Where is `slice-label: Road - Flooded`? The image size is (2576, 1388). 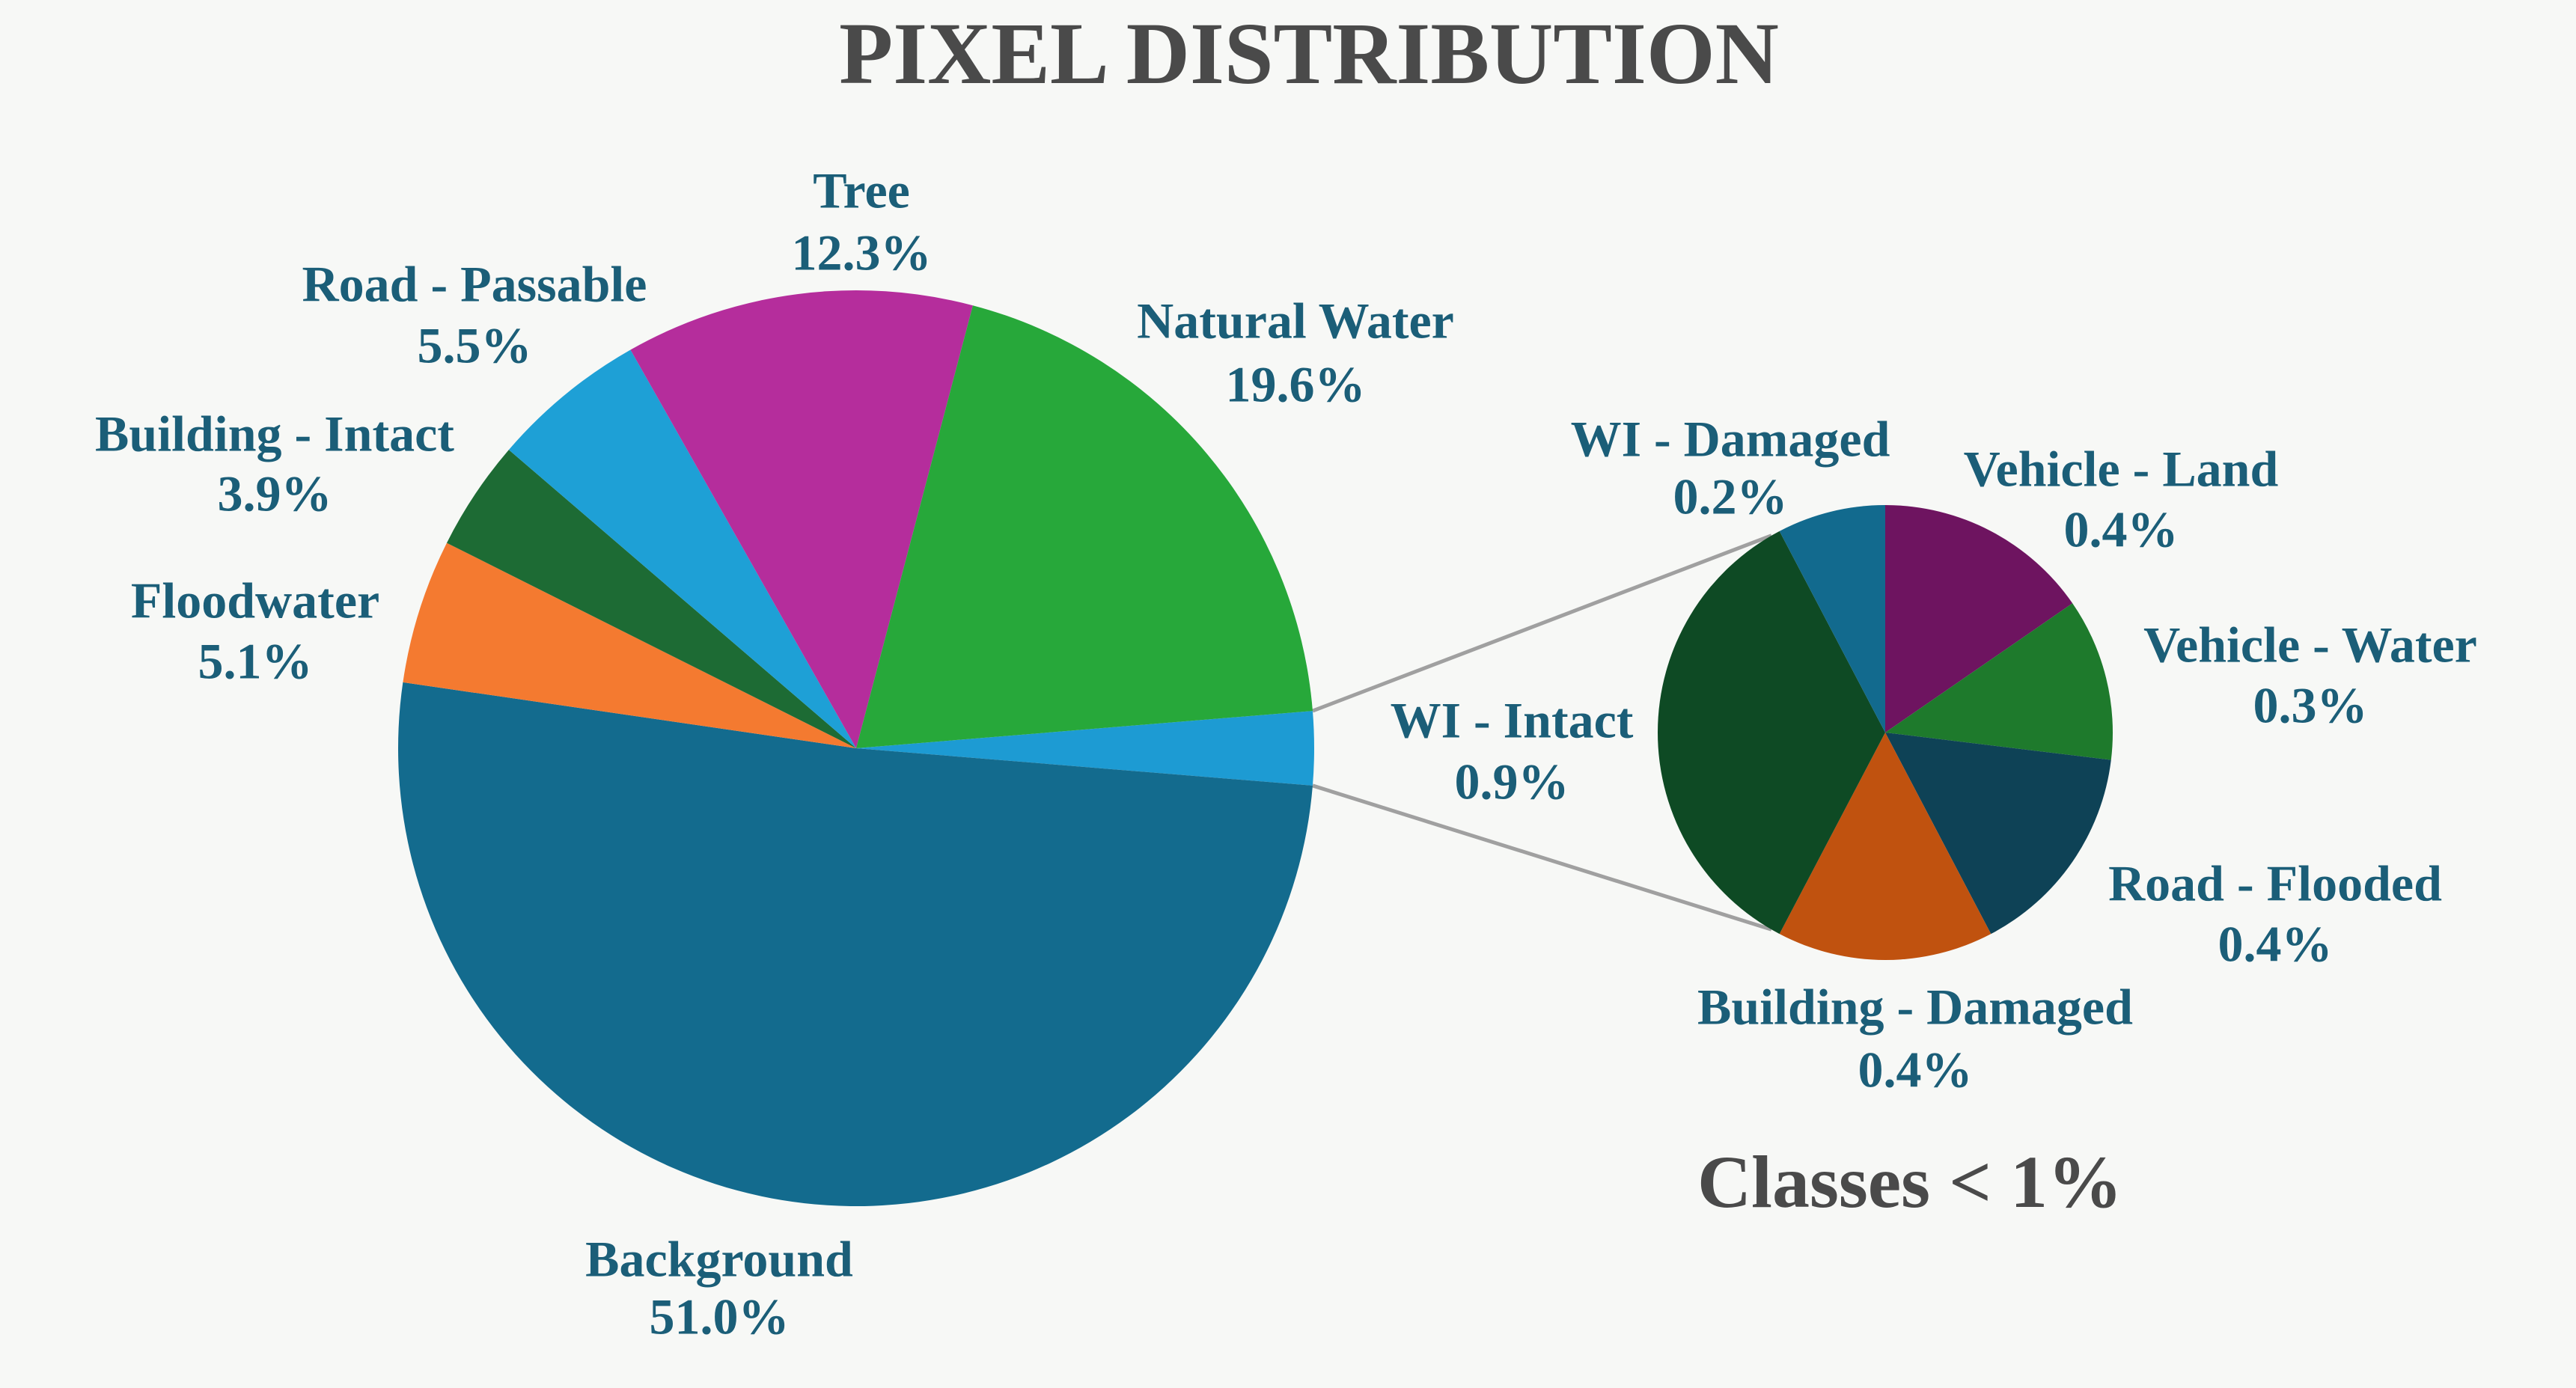
slice-label: Road - Flooded is located at coordinates (2275, 883).